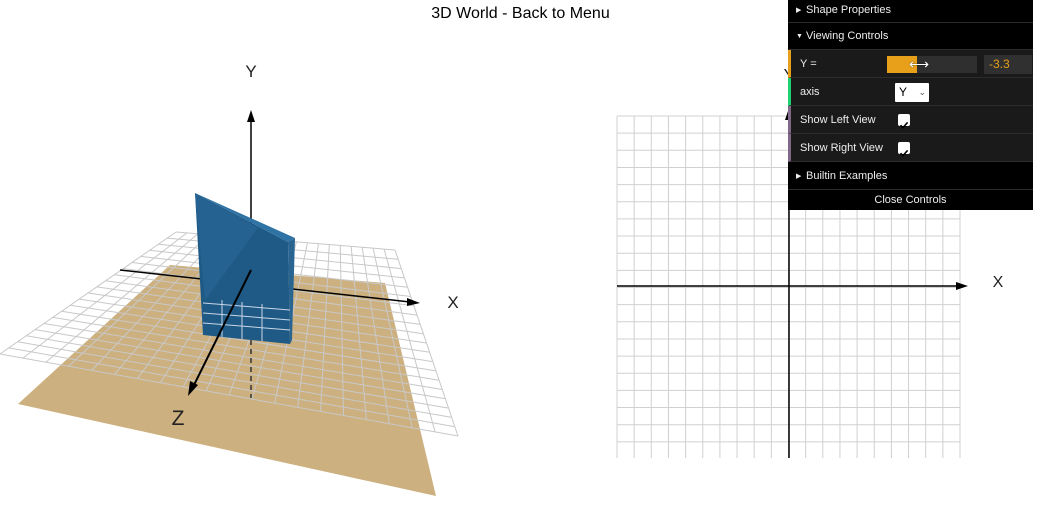  I want to click on back-to-menu-link: 3D World - Back to Menu, so click(520, 14).